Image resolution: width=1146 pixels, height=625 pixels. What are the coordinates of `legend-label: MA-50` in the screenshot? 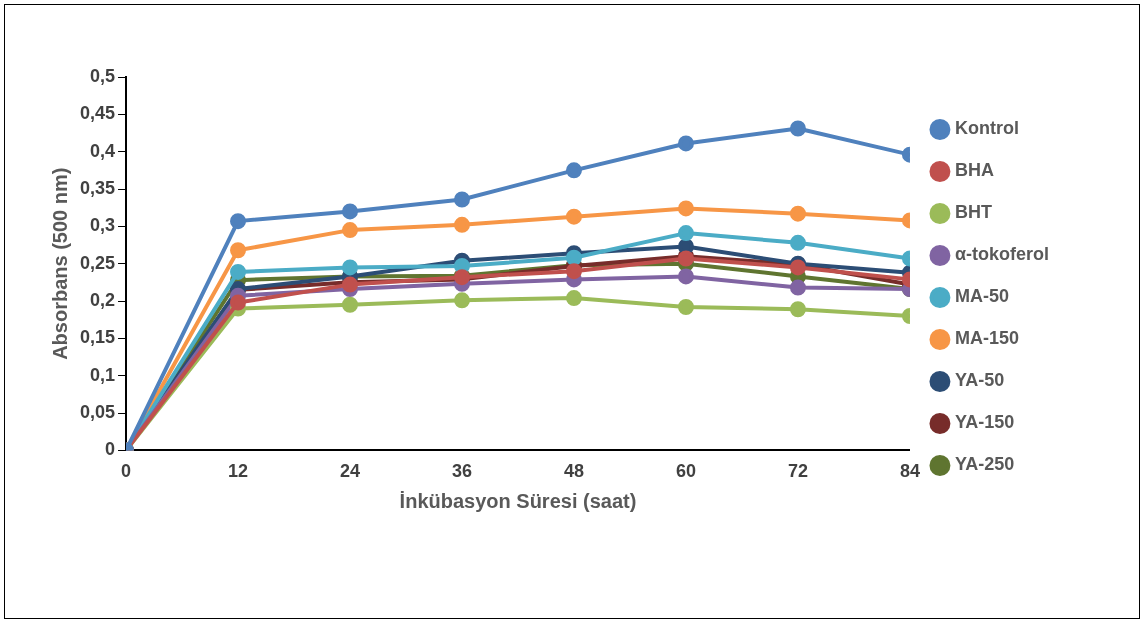 It's located at (981, 296).